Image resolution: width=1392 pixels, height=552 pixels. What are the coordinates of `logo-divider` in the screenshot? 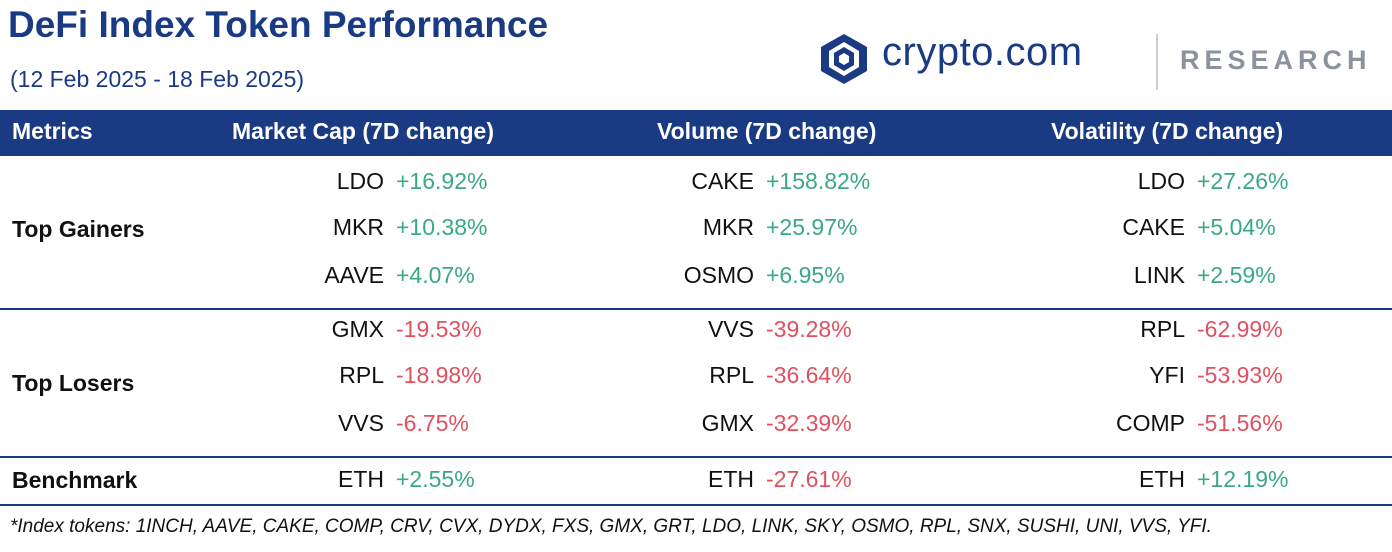 It's located at (1157, 62).